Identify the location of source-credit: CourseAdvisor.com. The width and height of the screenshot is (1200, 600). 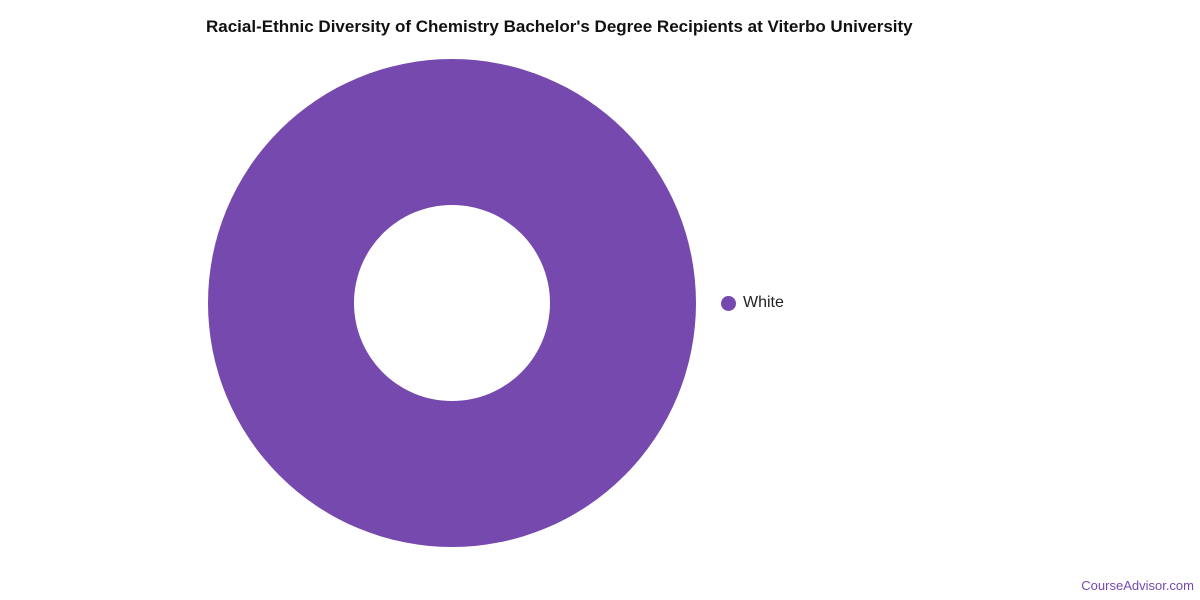
(1137, 585).